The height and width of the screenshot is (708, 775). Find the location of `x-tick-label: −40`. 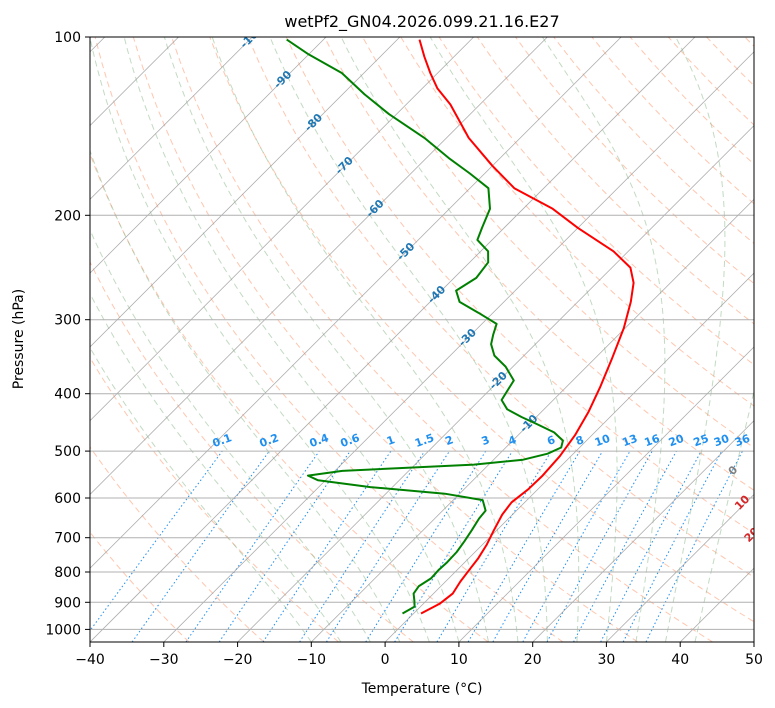

x-tick-label: −40 is located at coordinates (90, 660).